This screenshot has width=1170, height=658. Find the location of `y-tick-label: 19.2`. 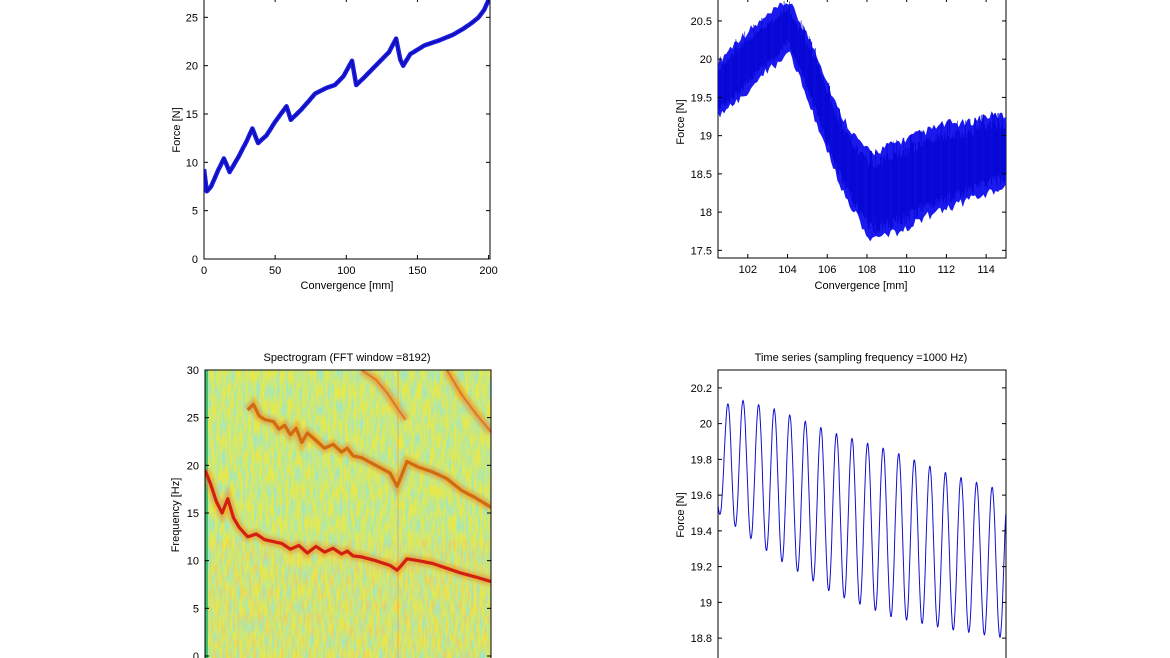

y-tick-label: 19.2 is located at coordinates (701, 568).